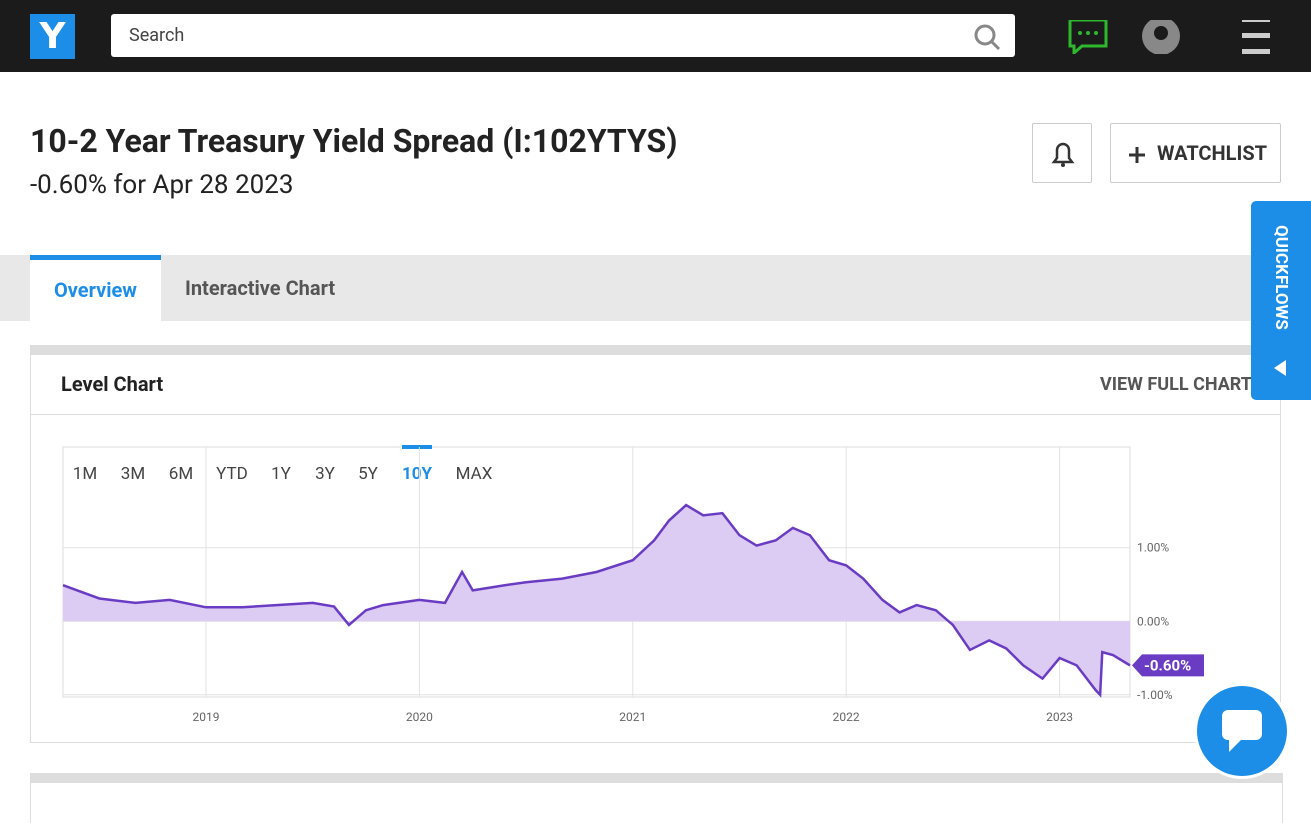 Image resolution: width=1311 pixels, height=823 pixels. Describe the element at coordinates (419, 717) in the screenshot. I see `x-tick-label: 2020` at that location.